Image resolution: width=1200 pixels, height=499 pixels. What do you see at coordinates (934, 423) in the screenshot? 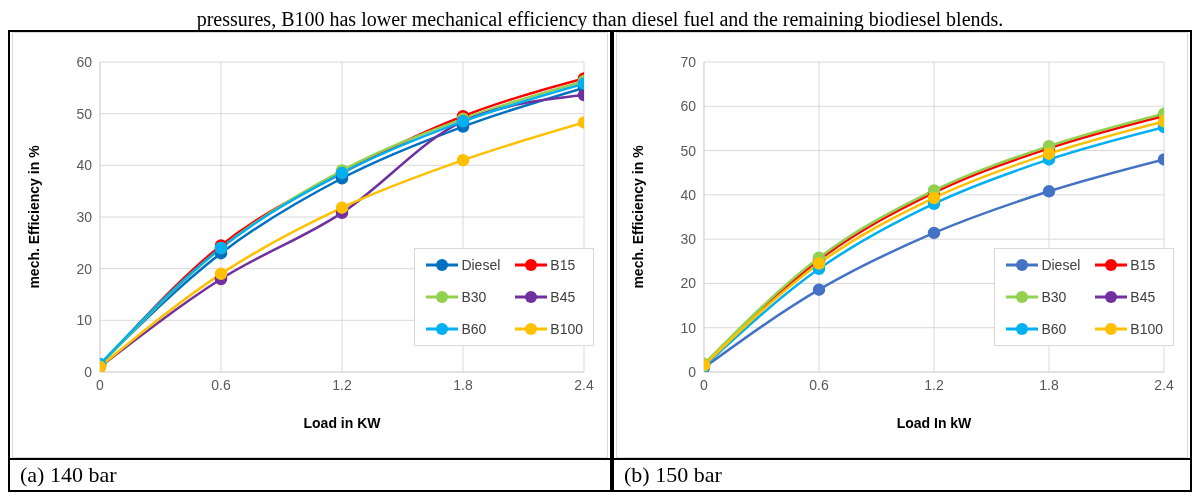
I see `x-axis-title: Load In kW` at bounding box center [934, 423].